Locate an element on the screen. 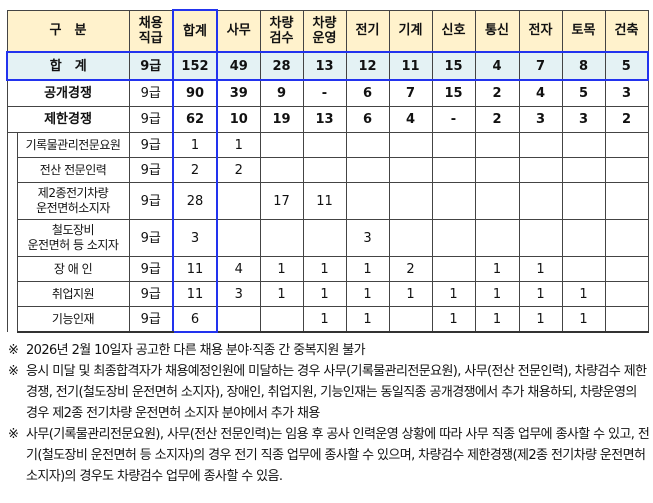  table-row: 제2종전기차량 운전면허소지자 9급 28 17 11 is located at coordinates (327, 201).